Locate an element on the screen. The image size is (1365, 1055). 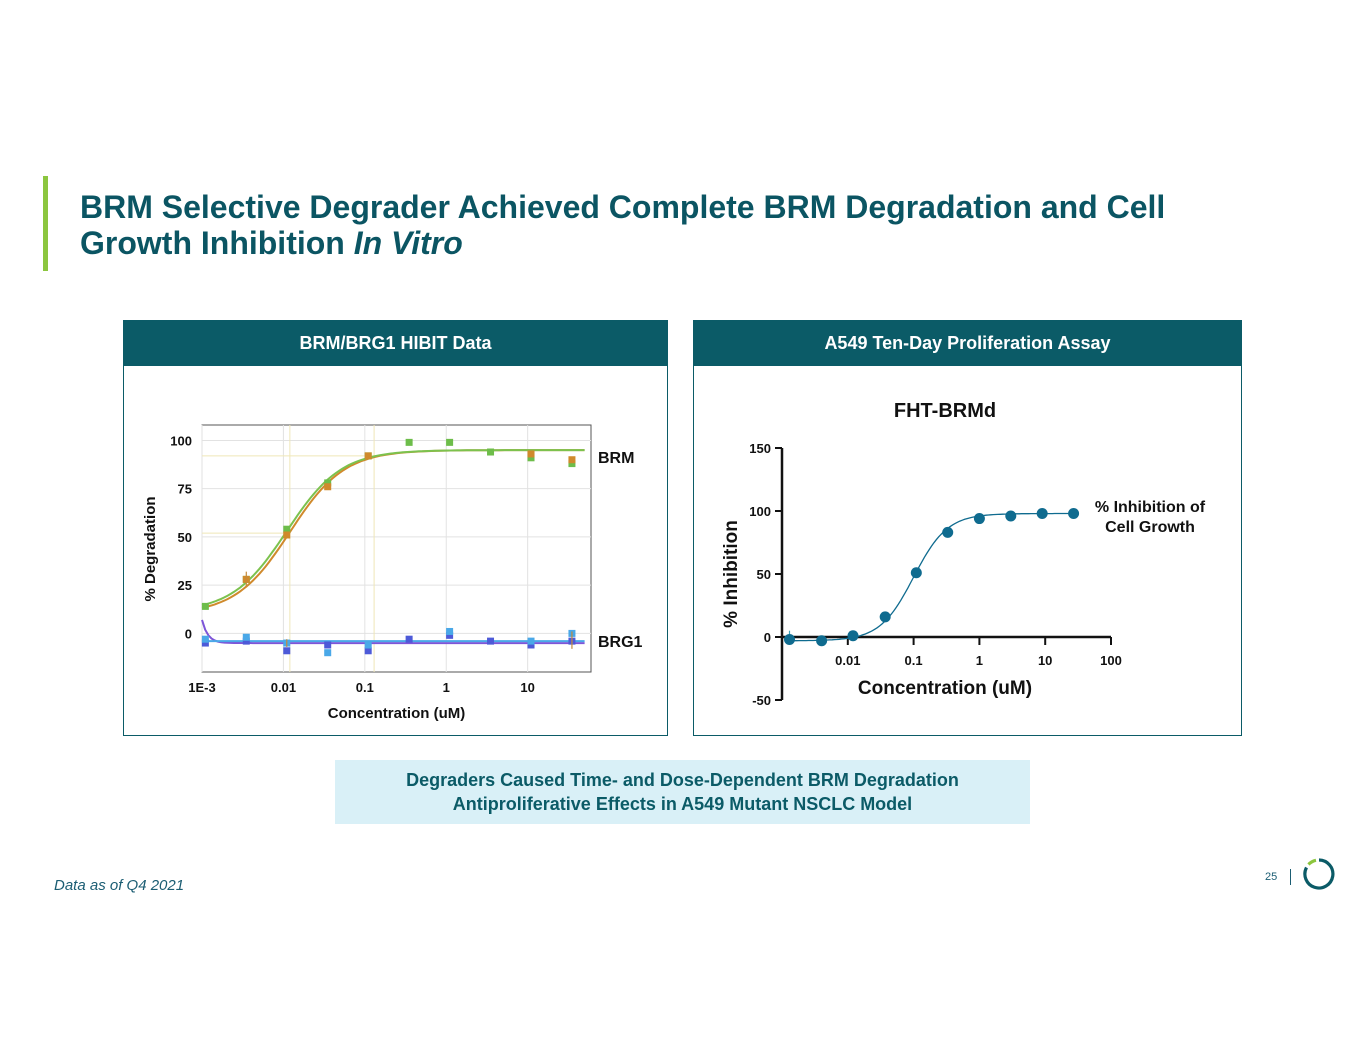
chart-title: FHT-BRMd is located at coordinates (945, 411).